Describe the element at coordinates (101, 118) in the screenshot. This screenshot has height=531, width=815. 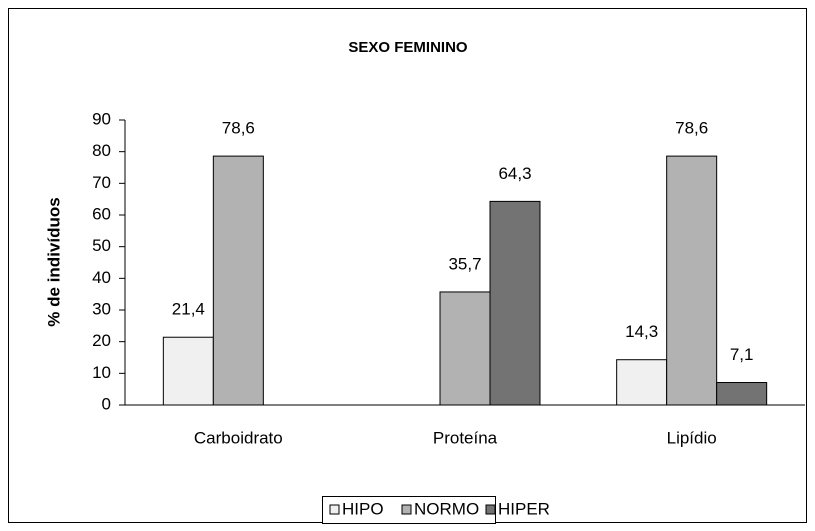
I see `y-tick-label: 90` at that location.